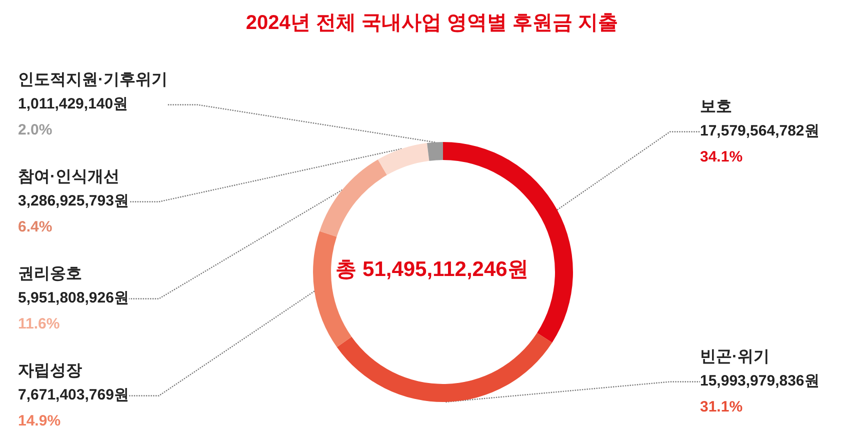 This screenshot has height=444, width=864. What do you see at coordinates (73, 408) in the screenshot?
I see `data-label: 7,671,403,769원 14.9%` at bounding box center [73, 408].